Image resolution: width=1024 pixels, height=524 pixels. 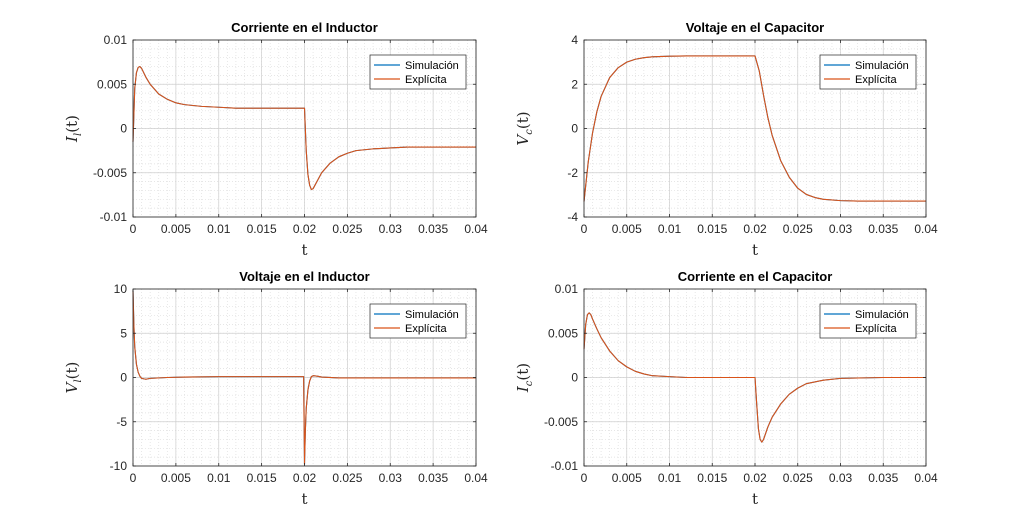 I want to click on chart-title: Voltaje en el Capacitor, so click(x=755, y=27).